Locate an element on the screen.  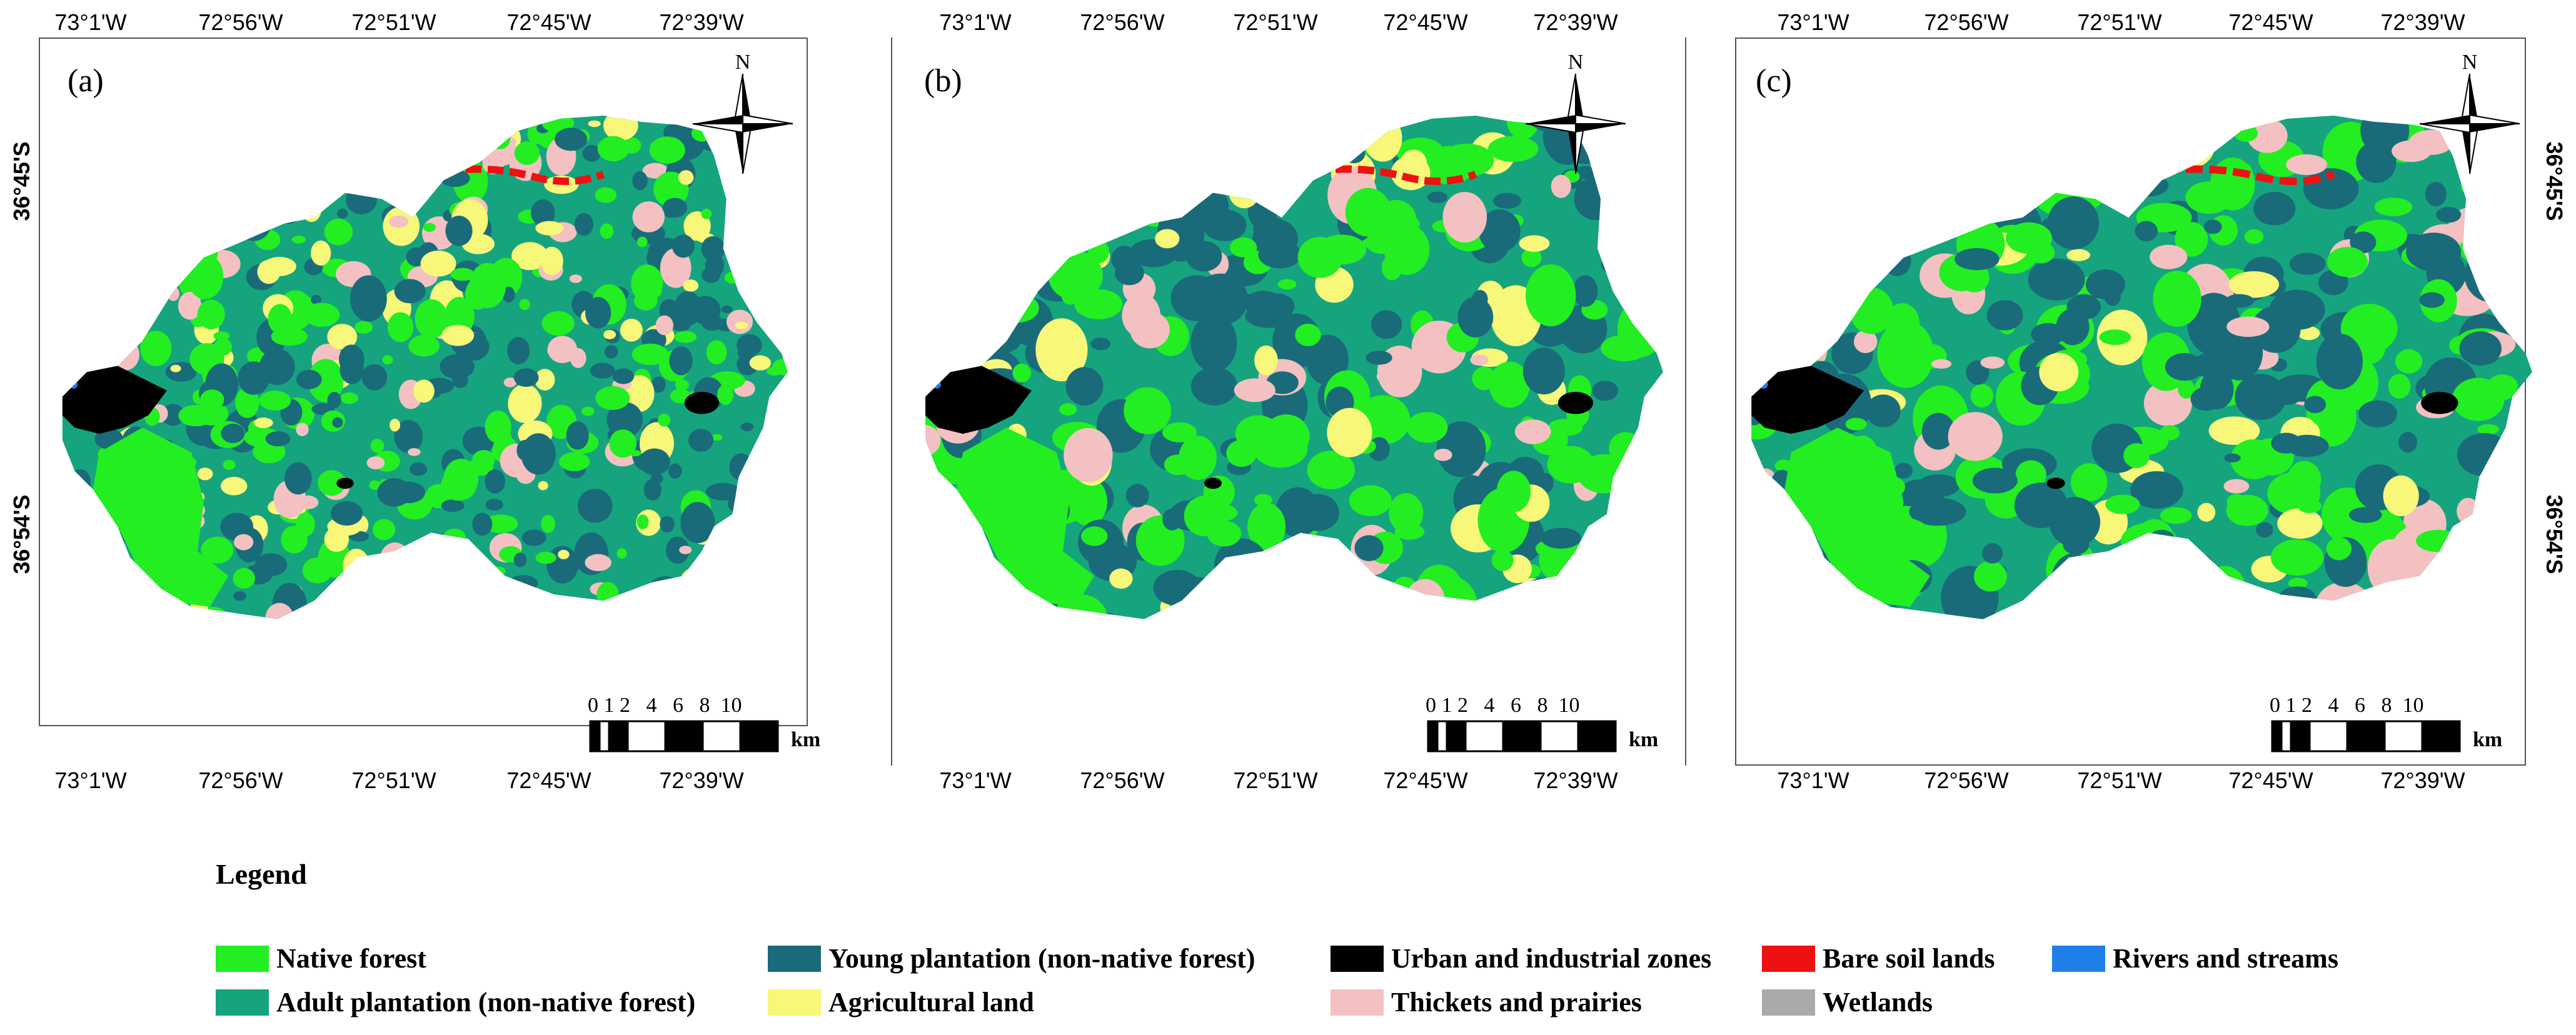
scale-bar-unit: km is located at coordinates (2488, 739).